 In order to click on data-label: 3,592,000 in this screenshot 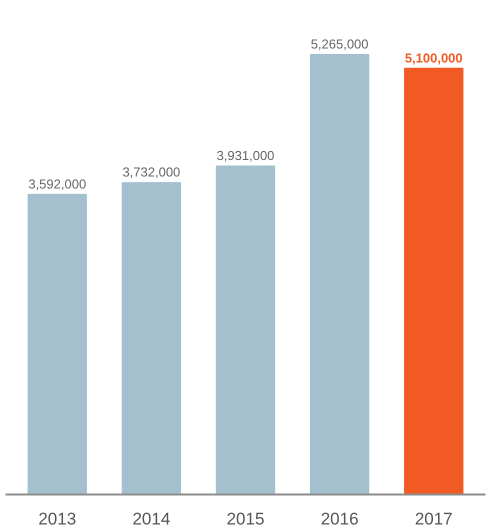, I will do `click(57, 184)`.